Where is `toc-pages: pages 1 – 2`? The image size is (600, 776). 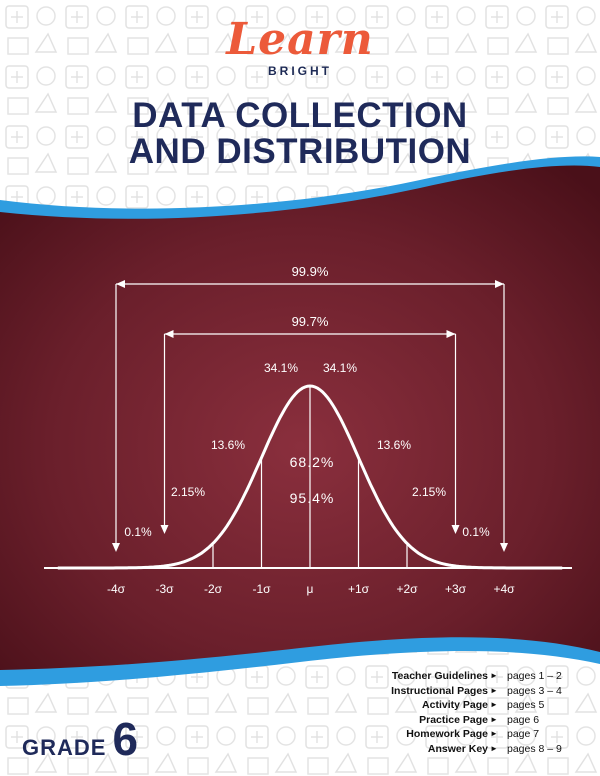
toc-pages: pages 1 – 2 is located at coordinates (534, 676).